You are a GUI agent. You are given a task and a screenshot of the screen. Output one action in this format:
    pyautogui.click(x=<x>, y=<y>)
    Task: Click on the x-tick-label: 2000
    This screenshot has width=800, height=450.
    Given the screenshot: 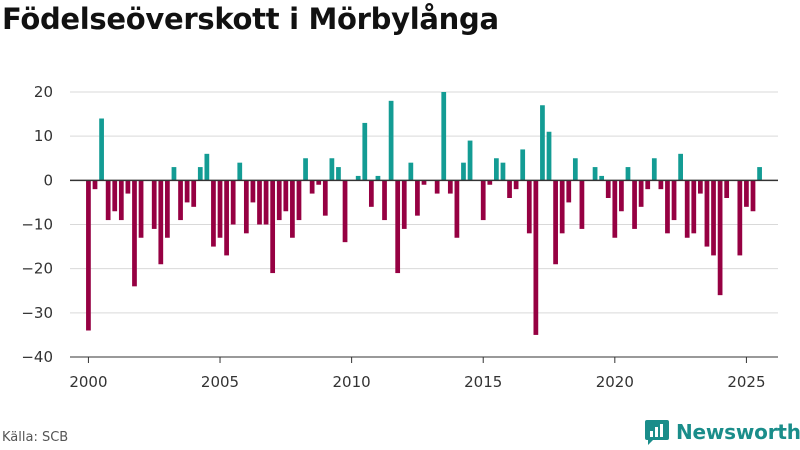 What is the action you would take?
    pyautogui.click(x=88, y=382)
    